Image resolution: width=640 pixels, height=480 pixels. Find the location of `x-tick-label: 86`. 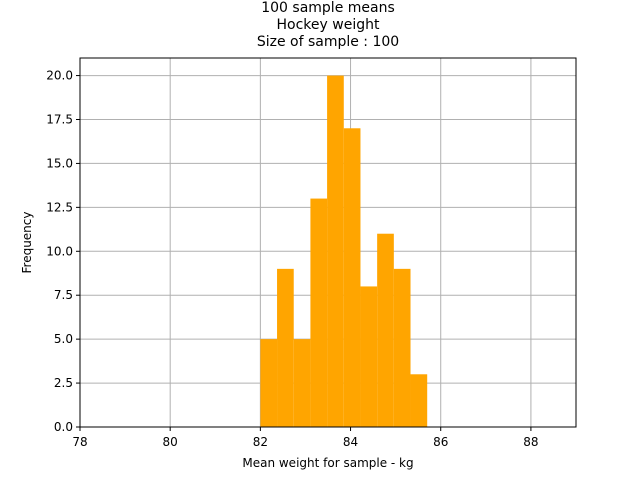

x-tick-label: 86 is located at coordinates (440, 442).